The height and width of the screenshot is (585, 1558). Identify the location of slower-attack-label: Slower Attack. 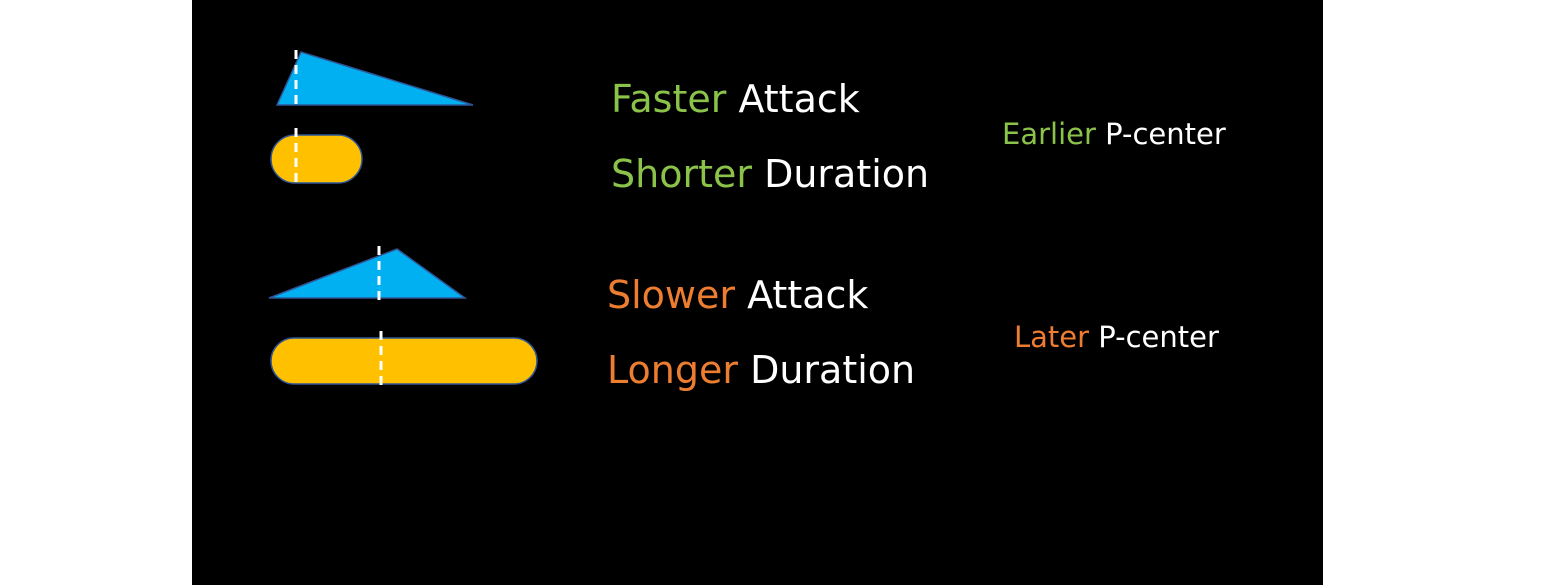
(737, 295).